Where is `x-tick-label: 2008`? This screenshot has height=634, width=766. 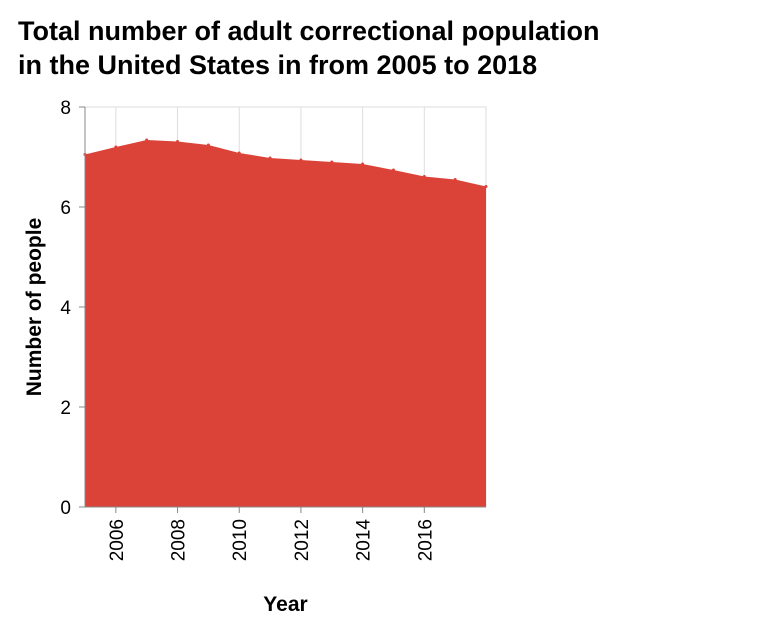 x-tick-label: 2008 is located at coordinates (179, 540).